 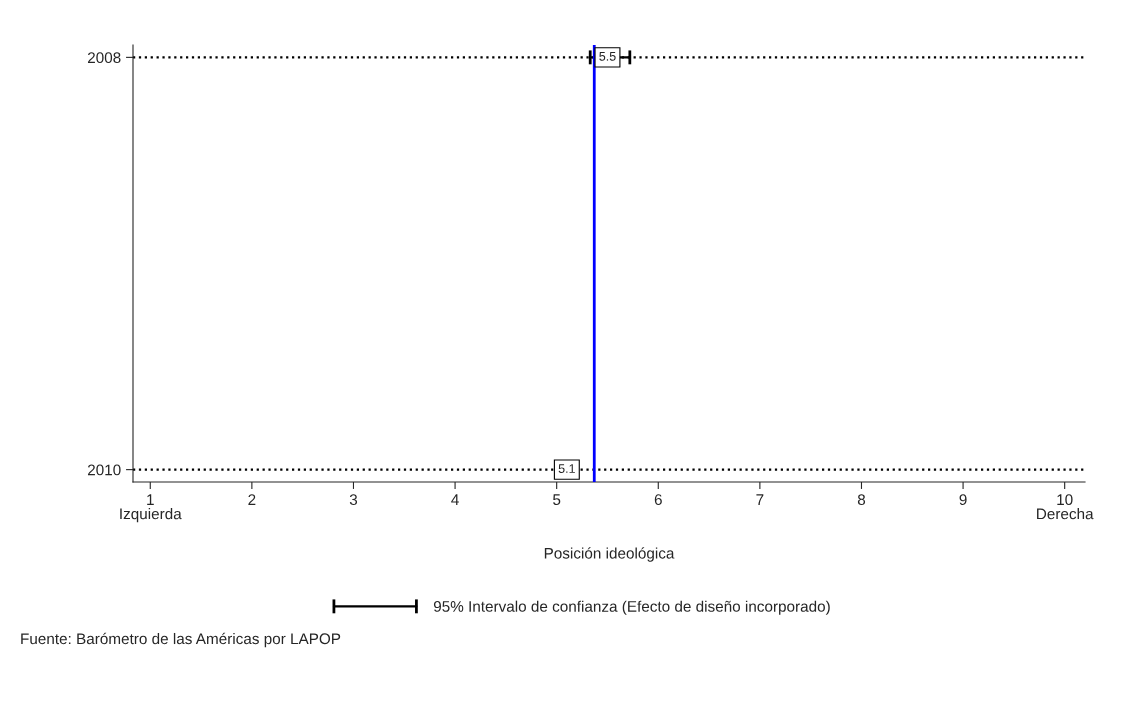 What do you see at coordinates (963, 500) in the screenshot?
I see `x-tick-label: 9` at bounding box center [963, 500].